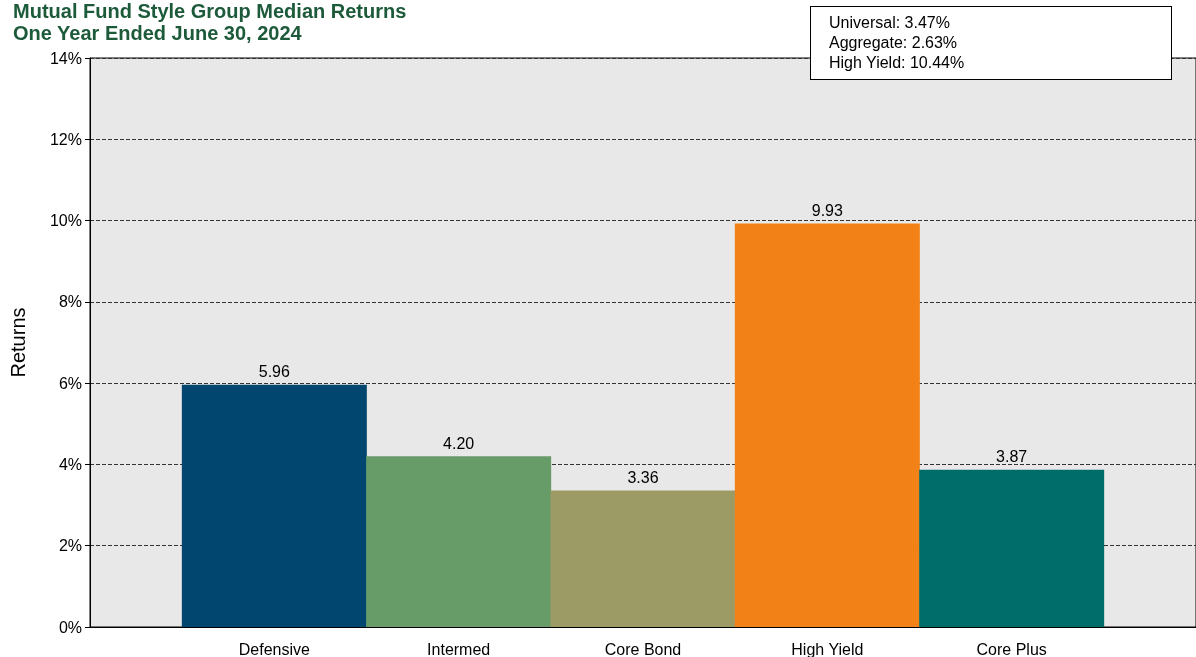 The image size is (1196, 657). What do you see at coordinates (70, 464) in the screenshot?
I see `y-tick-label: 4%` at bounding box center [70, 464].